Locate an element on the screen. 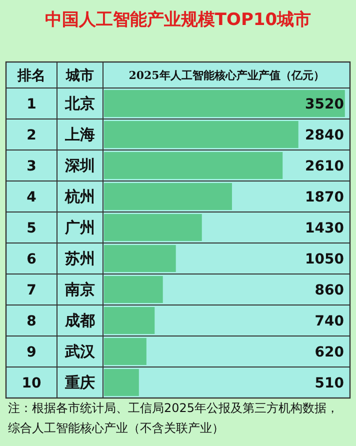 The width and height of the screenshot is (356, 446). y-tick-label: 广州 is located at coordinates (79, 227).